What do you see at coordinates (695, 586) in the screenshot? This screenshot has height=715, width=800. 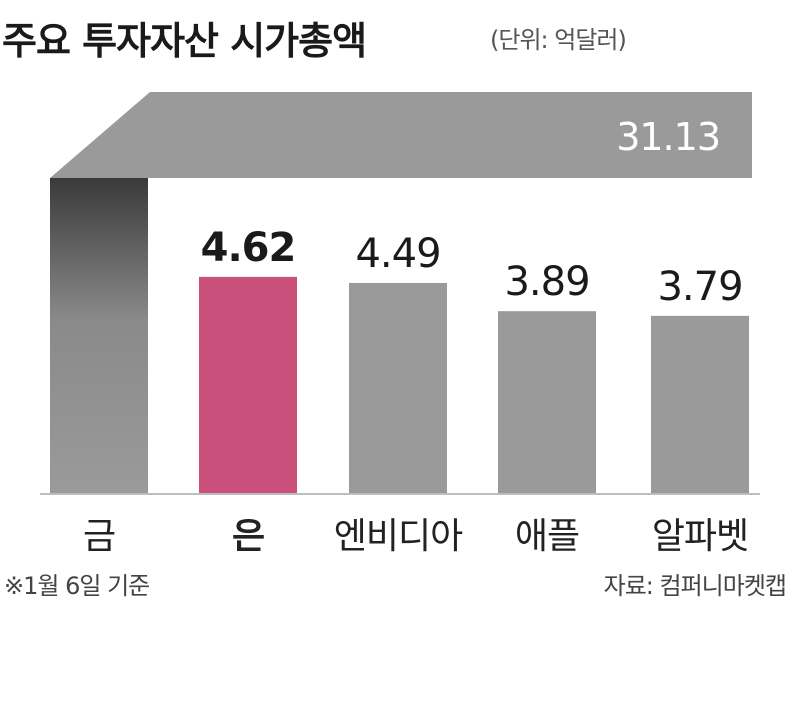 I see `source-note: 자료: 컴퍼니마켓캡` at bounding box center [695, 586].